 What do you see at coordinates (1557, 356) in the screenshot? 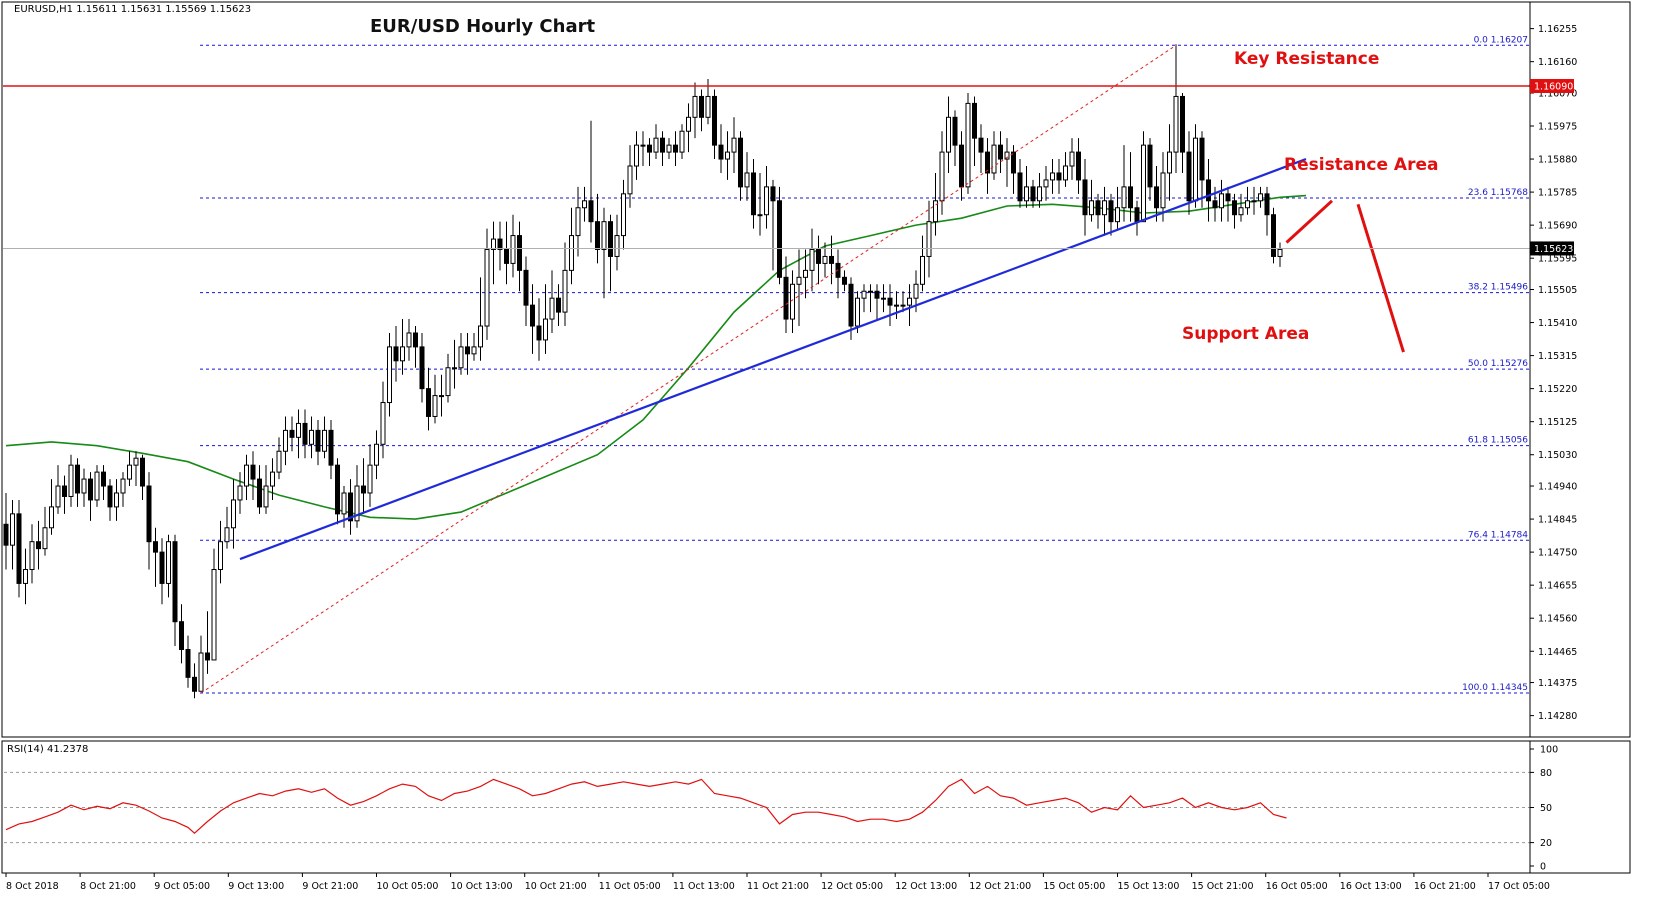
I see `price-tick-label: 1.15315` at bounding box center [1557, 356].